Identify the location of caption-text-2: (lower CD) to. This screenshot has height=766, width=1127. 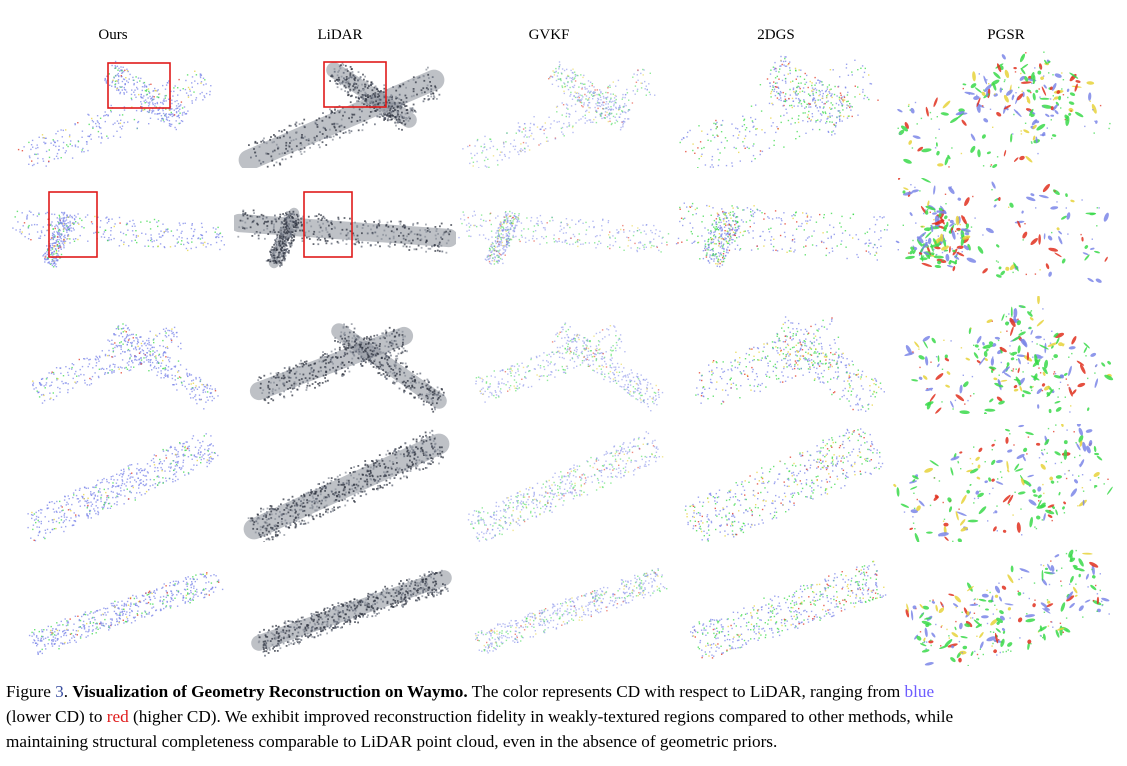
(56, 716).